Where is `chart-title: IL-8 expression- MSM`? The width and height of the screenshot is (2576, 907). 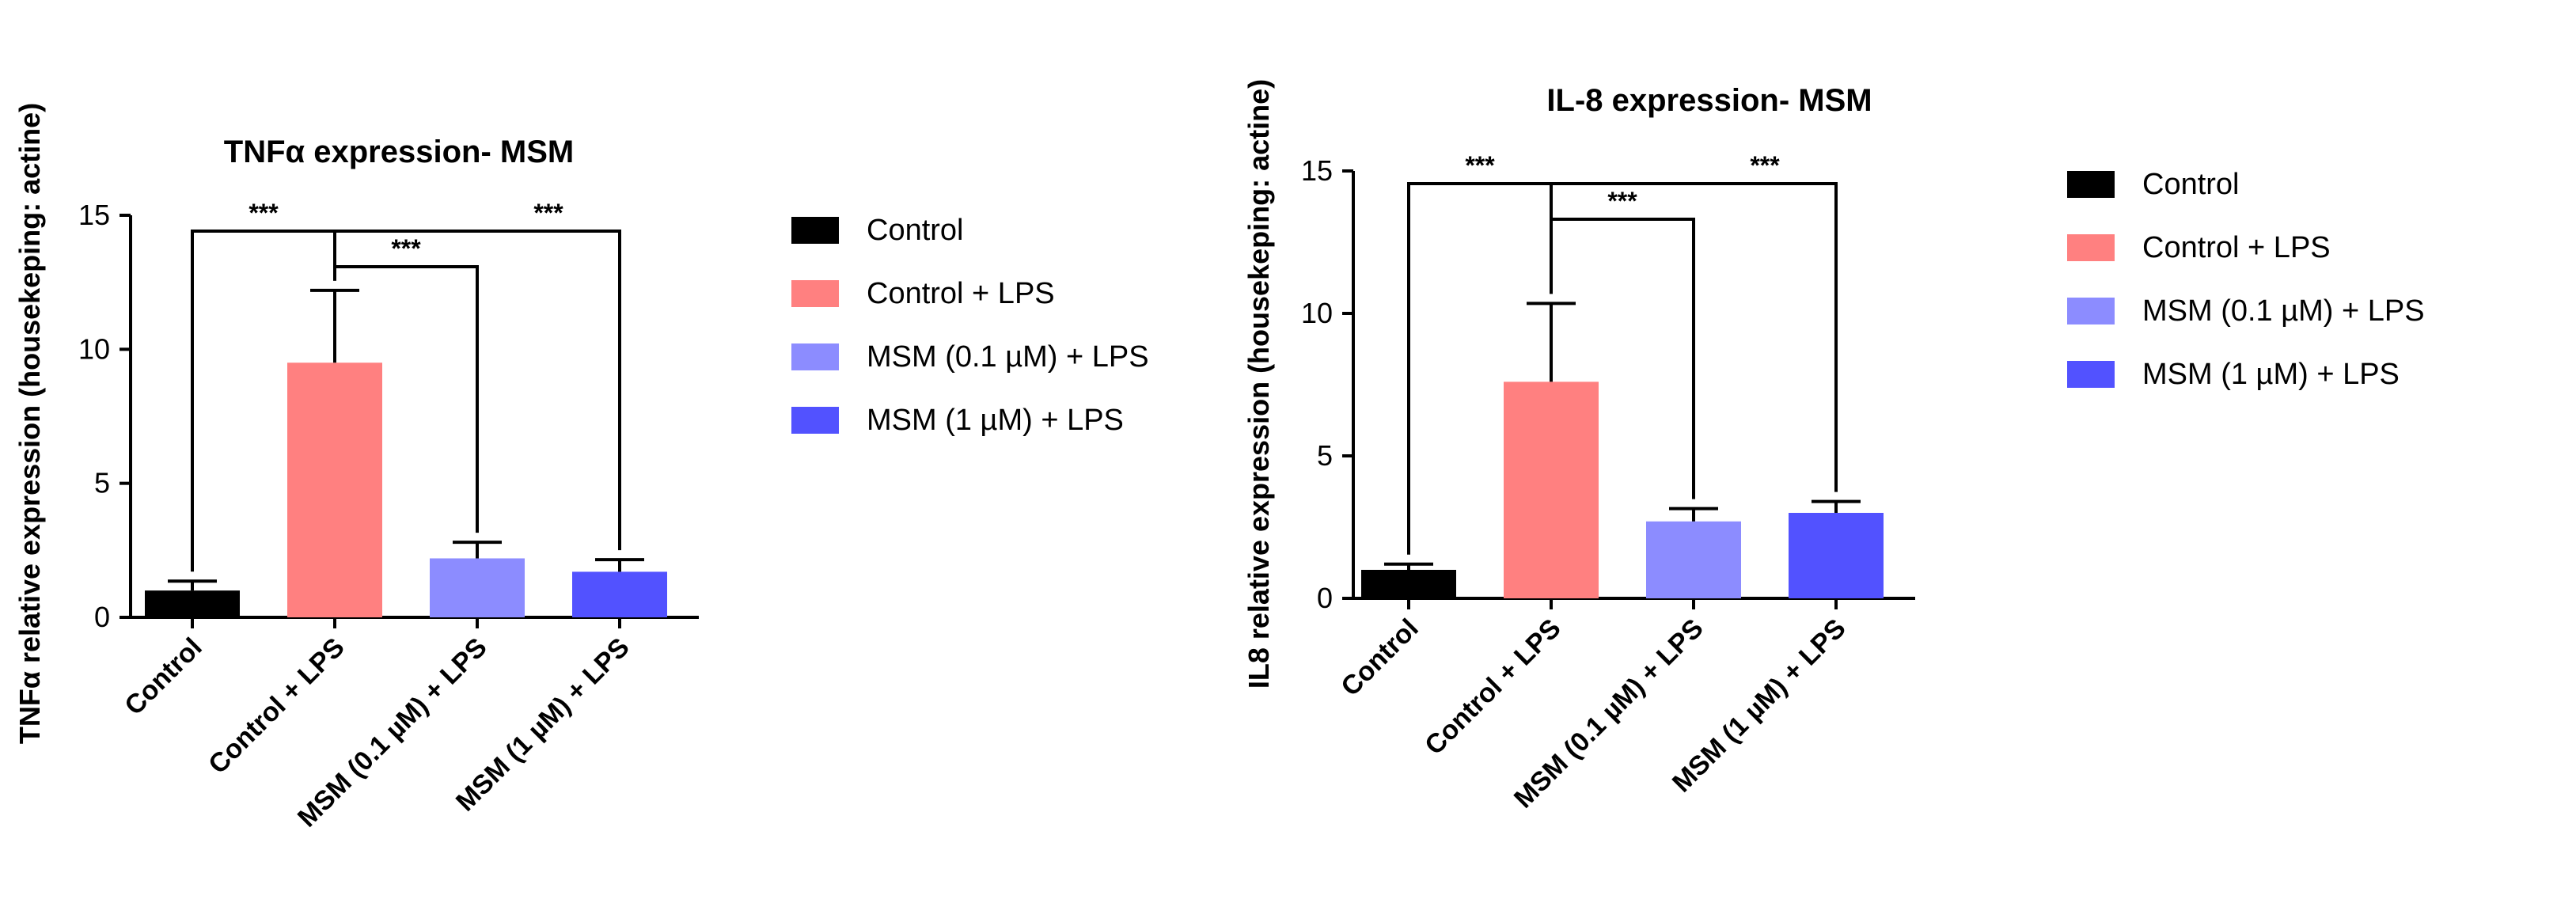 chart-title: IL-8 expression- MSM is located at coordinates (1709, 100).